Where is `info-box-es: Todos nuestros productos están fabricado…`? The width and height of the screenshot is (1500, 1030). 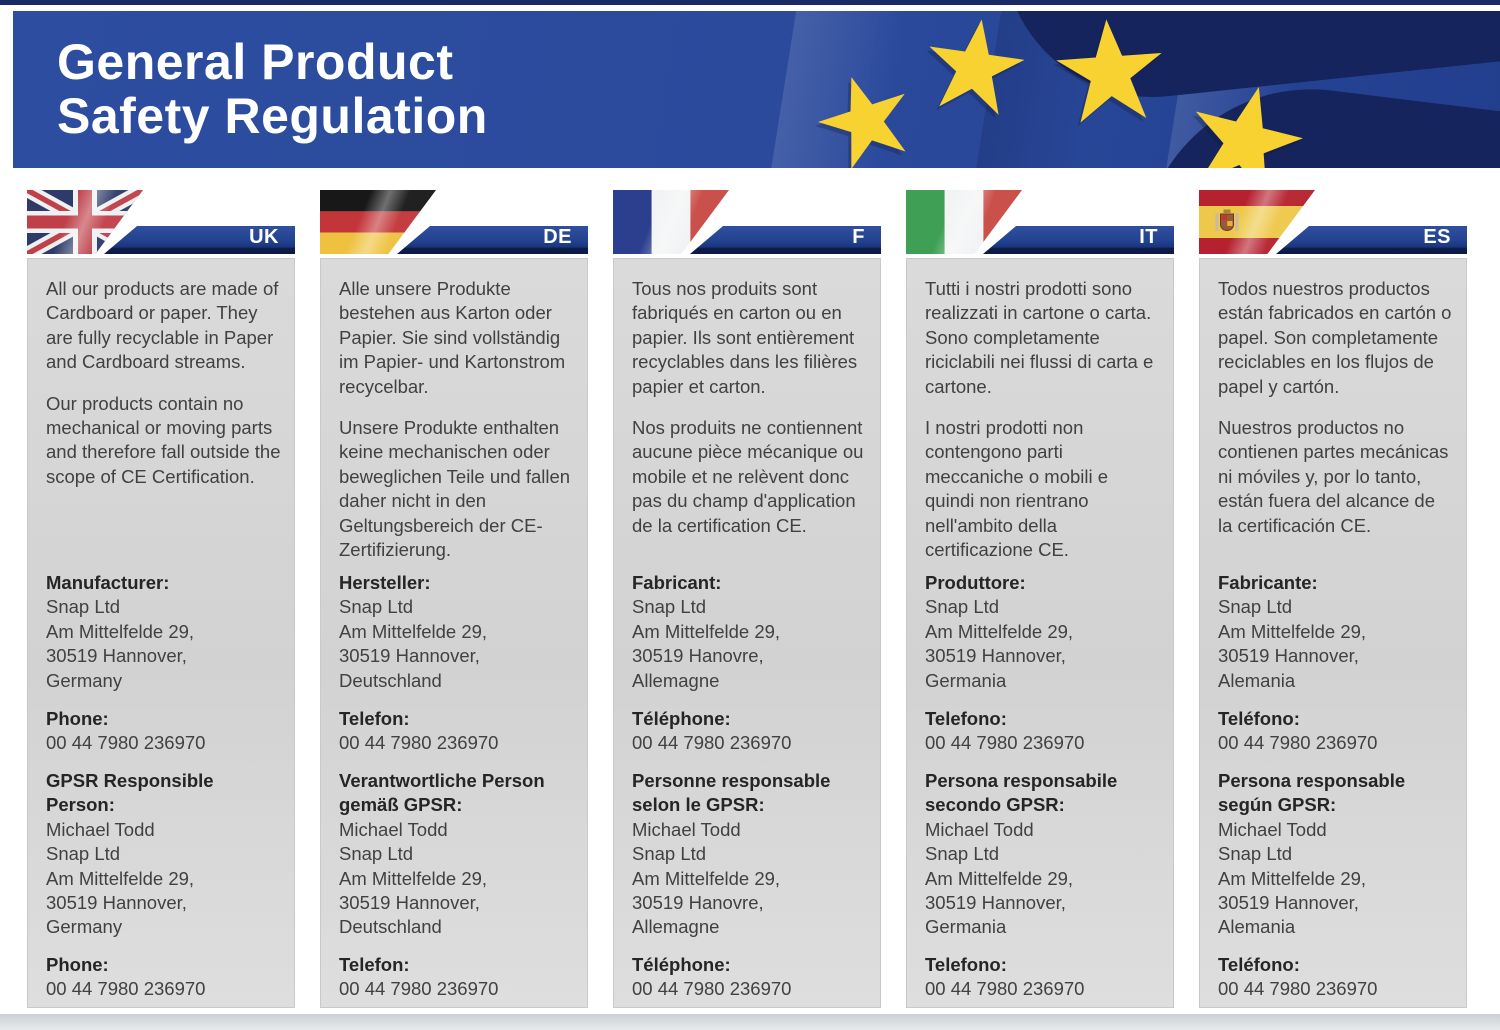
info-box-es: Todos nuestros productos están fabricado… is located at coordinates (1333, 633).